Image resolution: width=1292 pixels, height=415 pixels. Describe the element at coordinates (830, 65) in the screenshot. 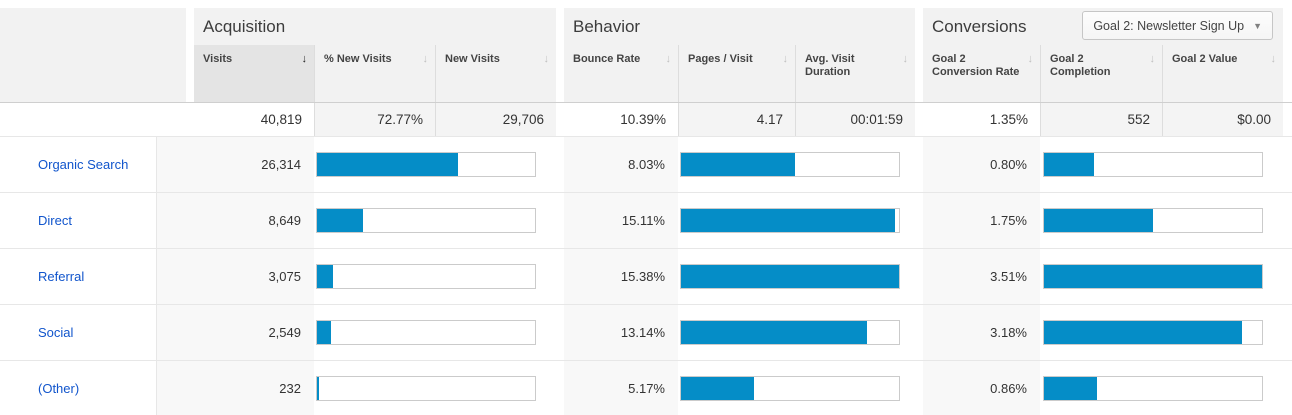

I see `column-header-avg-visit-duration-label: Avg. Visit Duration` at that location.